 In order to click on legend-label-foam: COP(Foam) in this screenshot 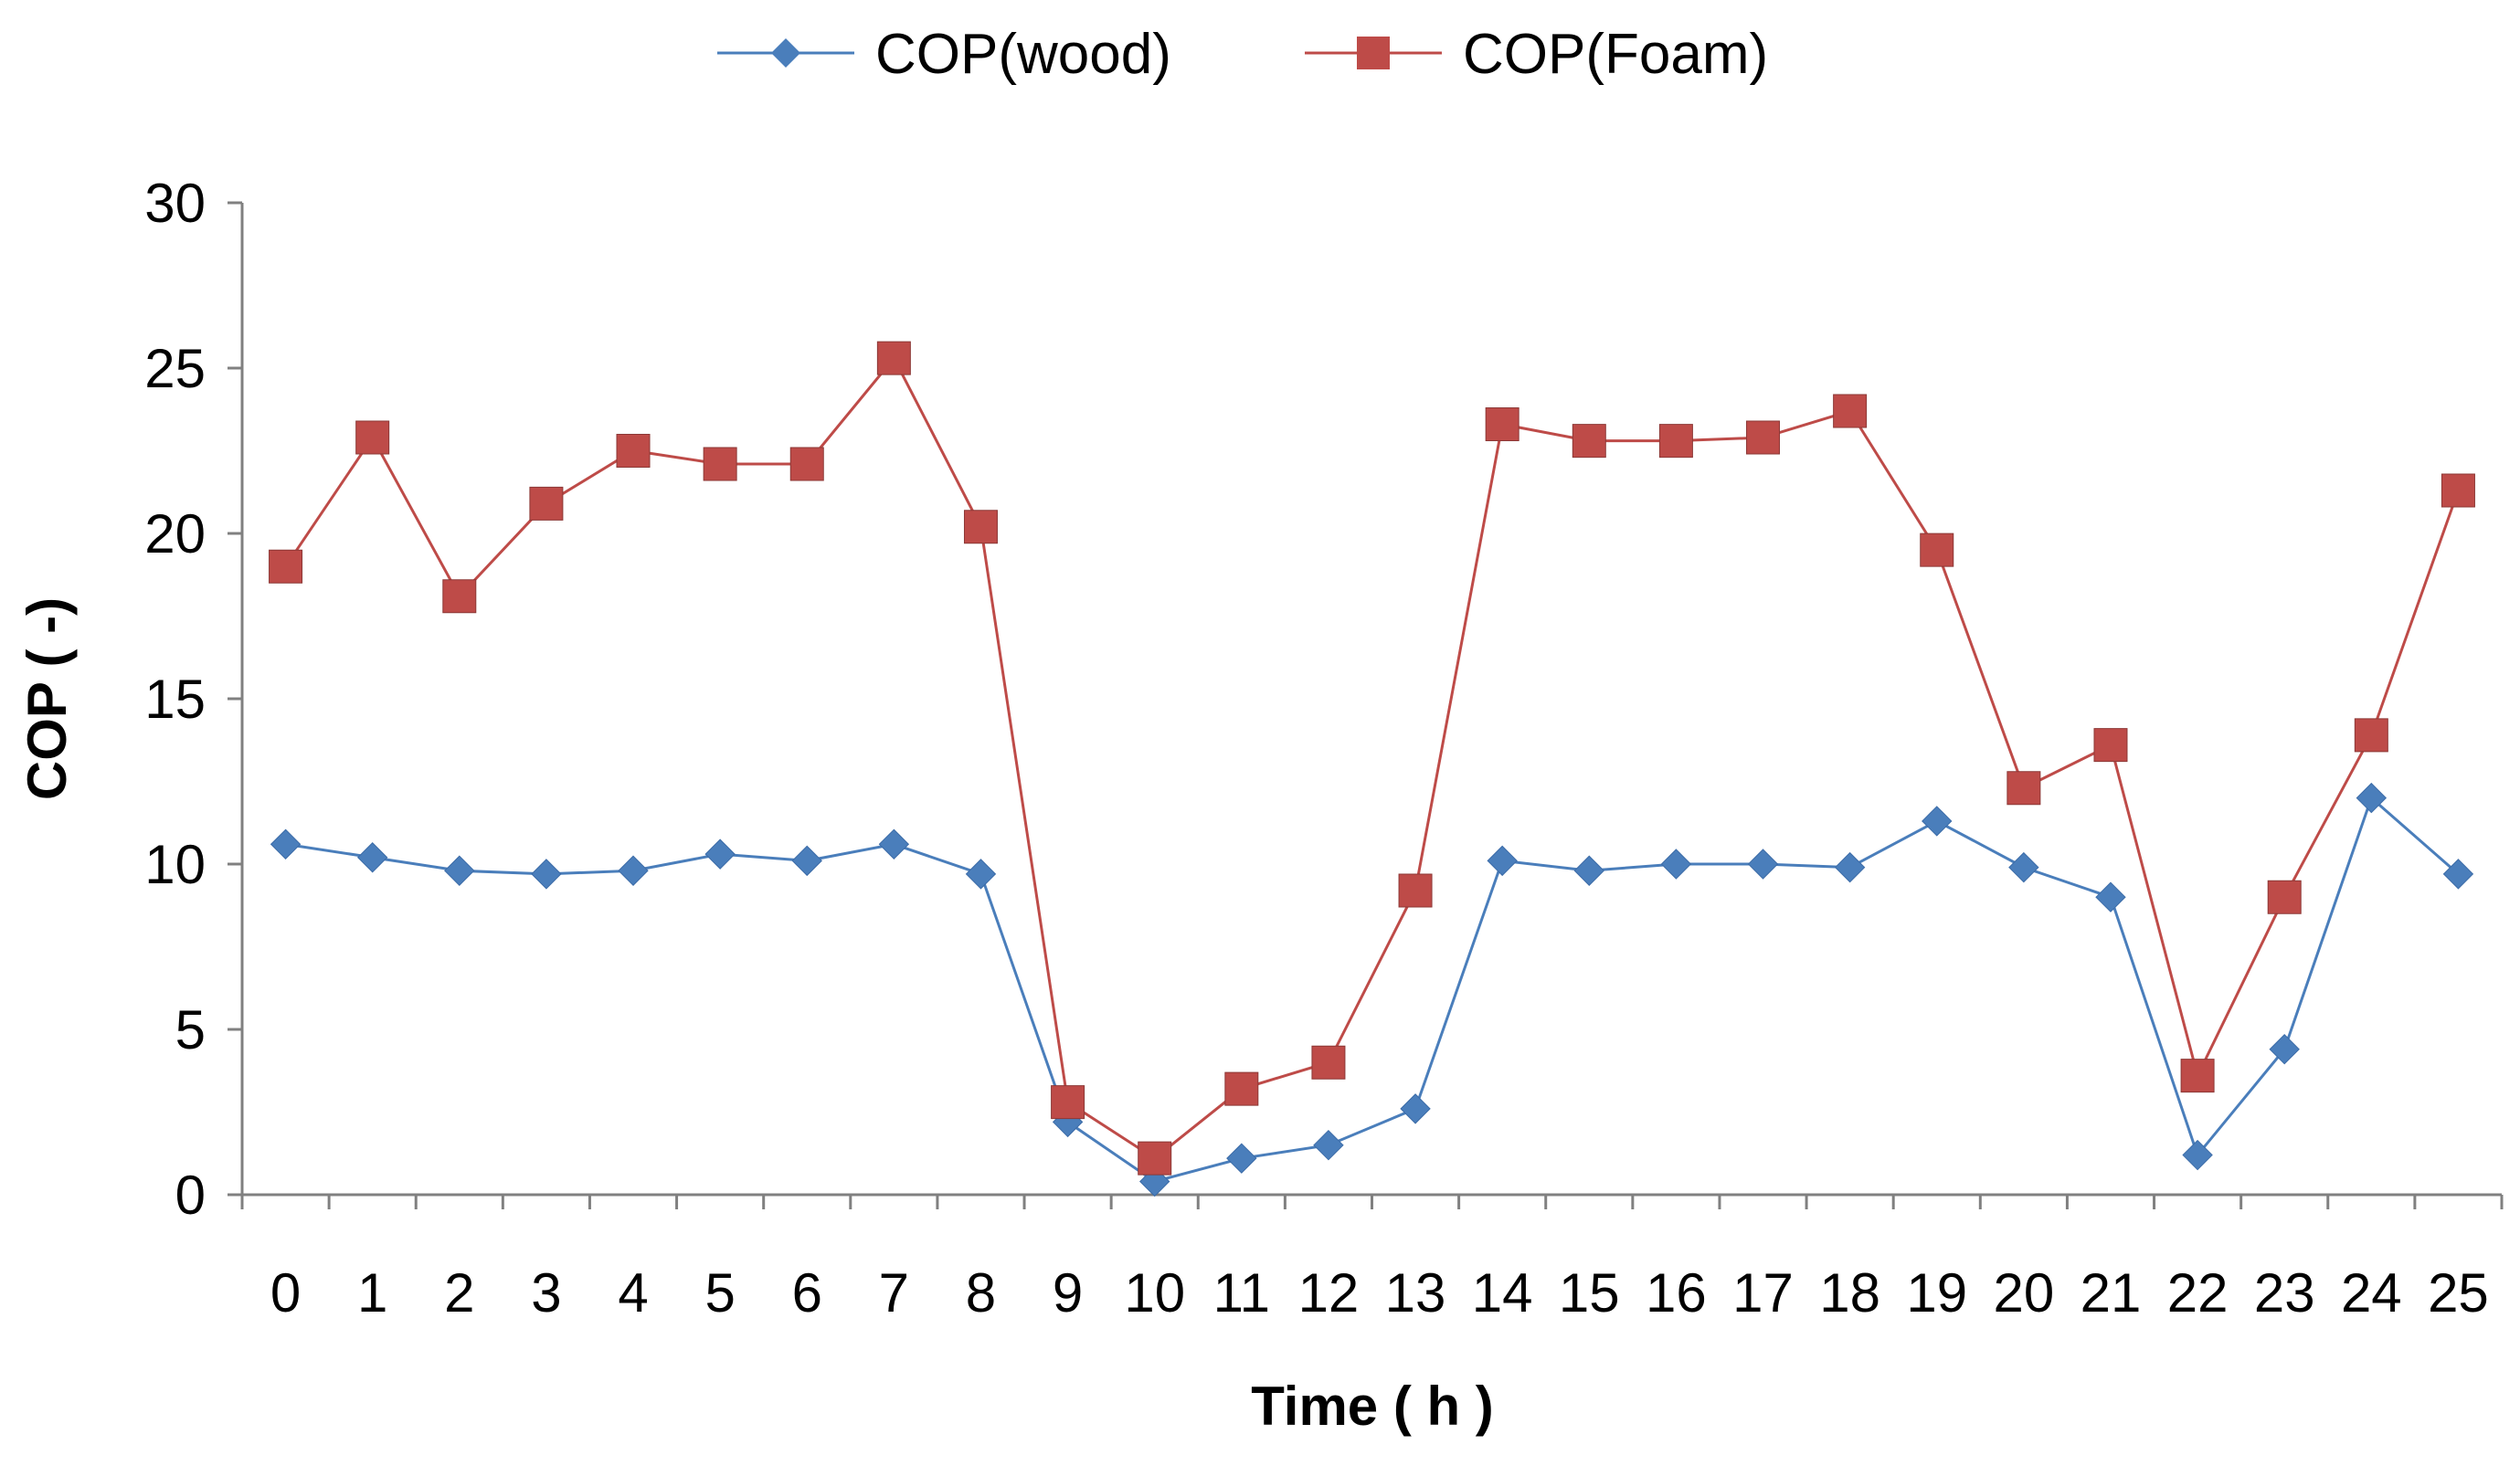, I will do `click(1616, 55)`.